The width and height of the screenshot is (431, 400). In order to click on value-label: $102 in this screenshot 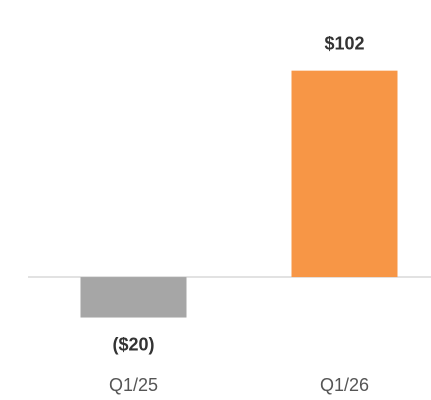, I will do `click(344, 43)`.